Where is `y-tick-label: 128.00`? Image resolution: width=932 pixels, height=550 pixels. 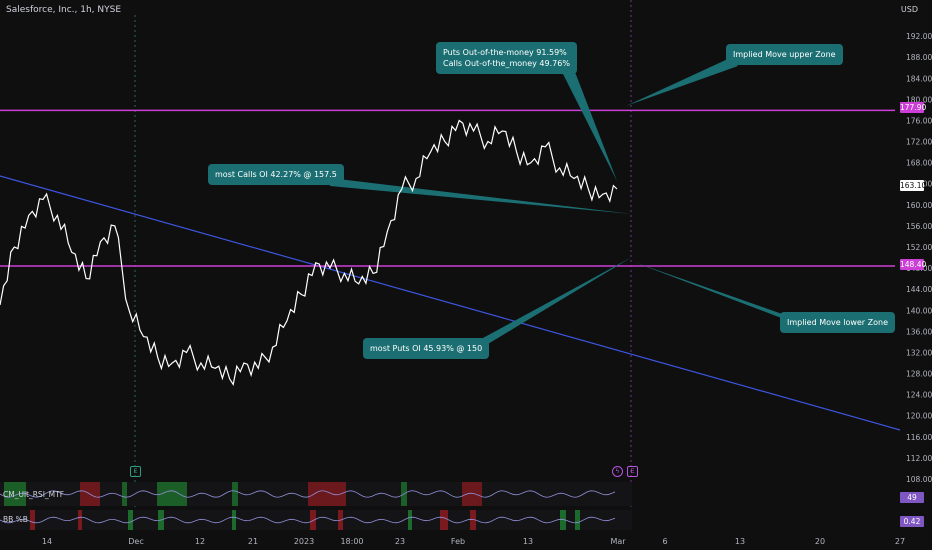 y-tick-label: 128.00 is located at coordinates (919, 374).